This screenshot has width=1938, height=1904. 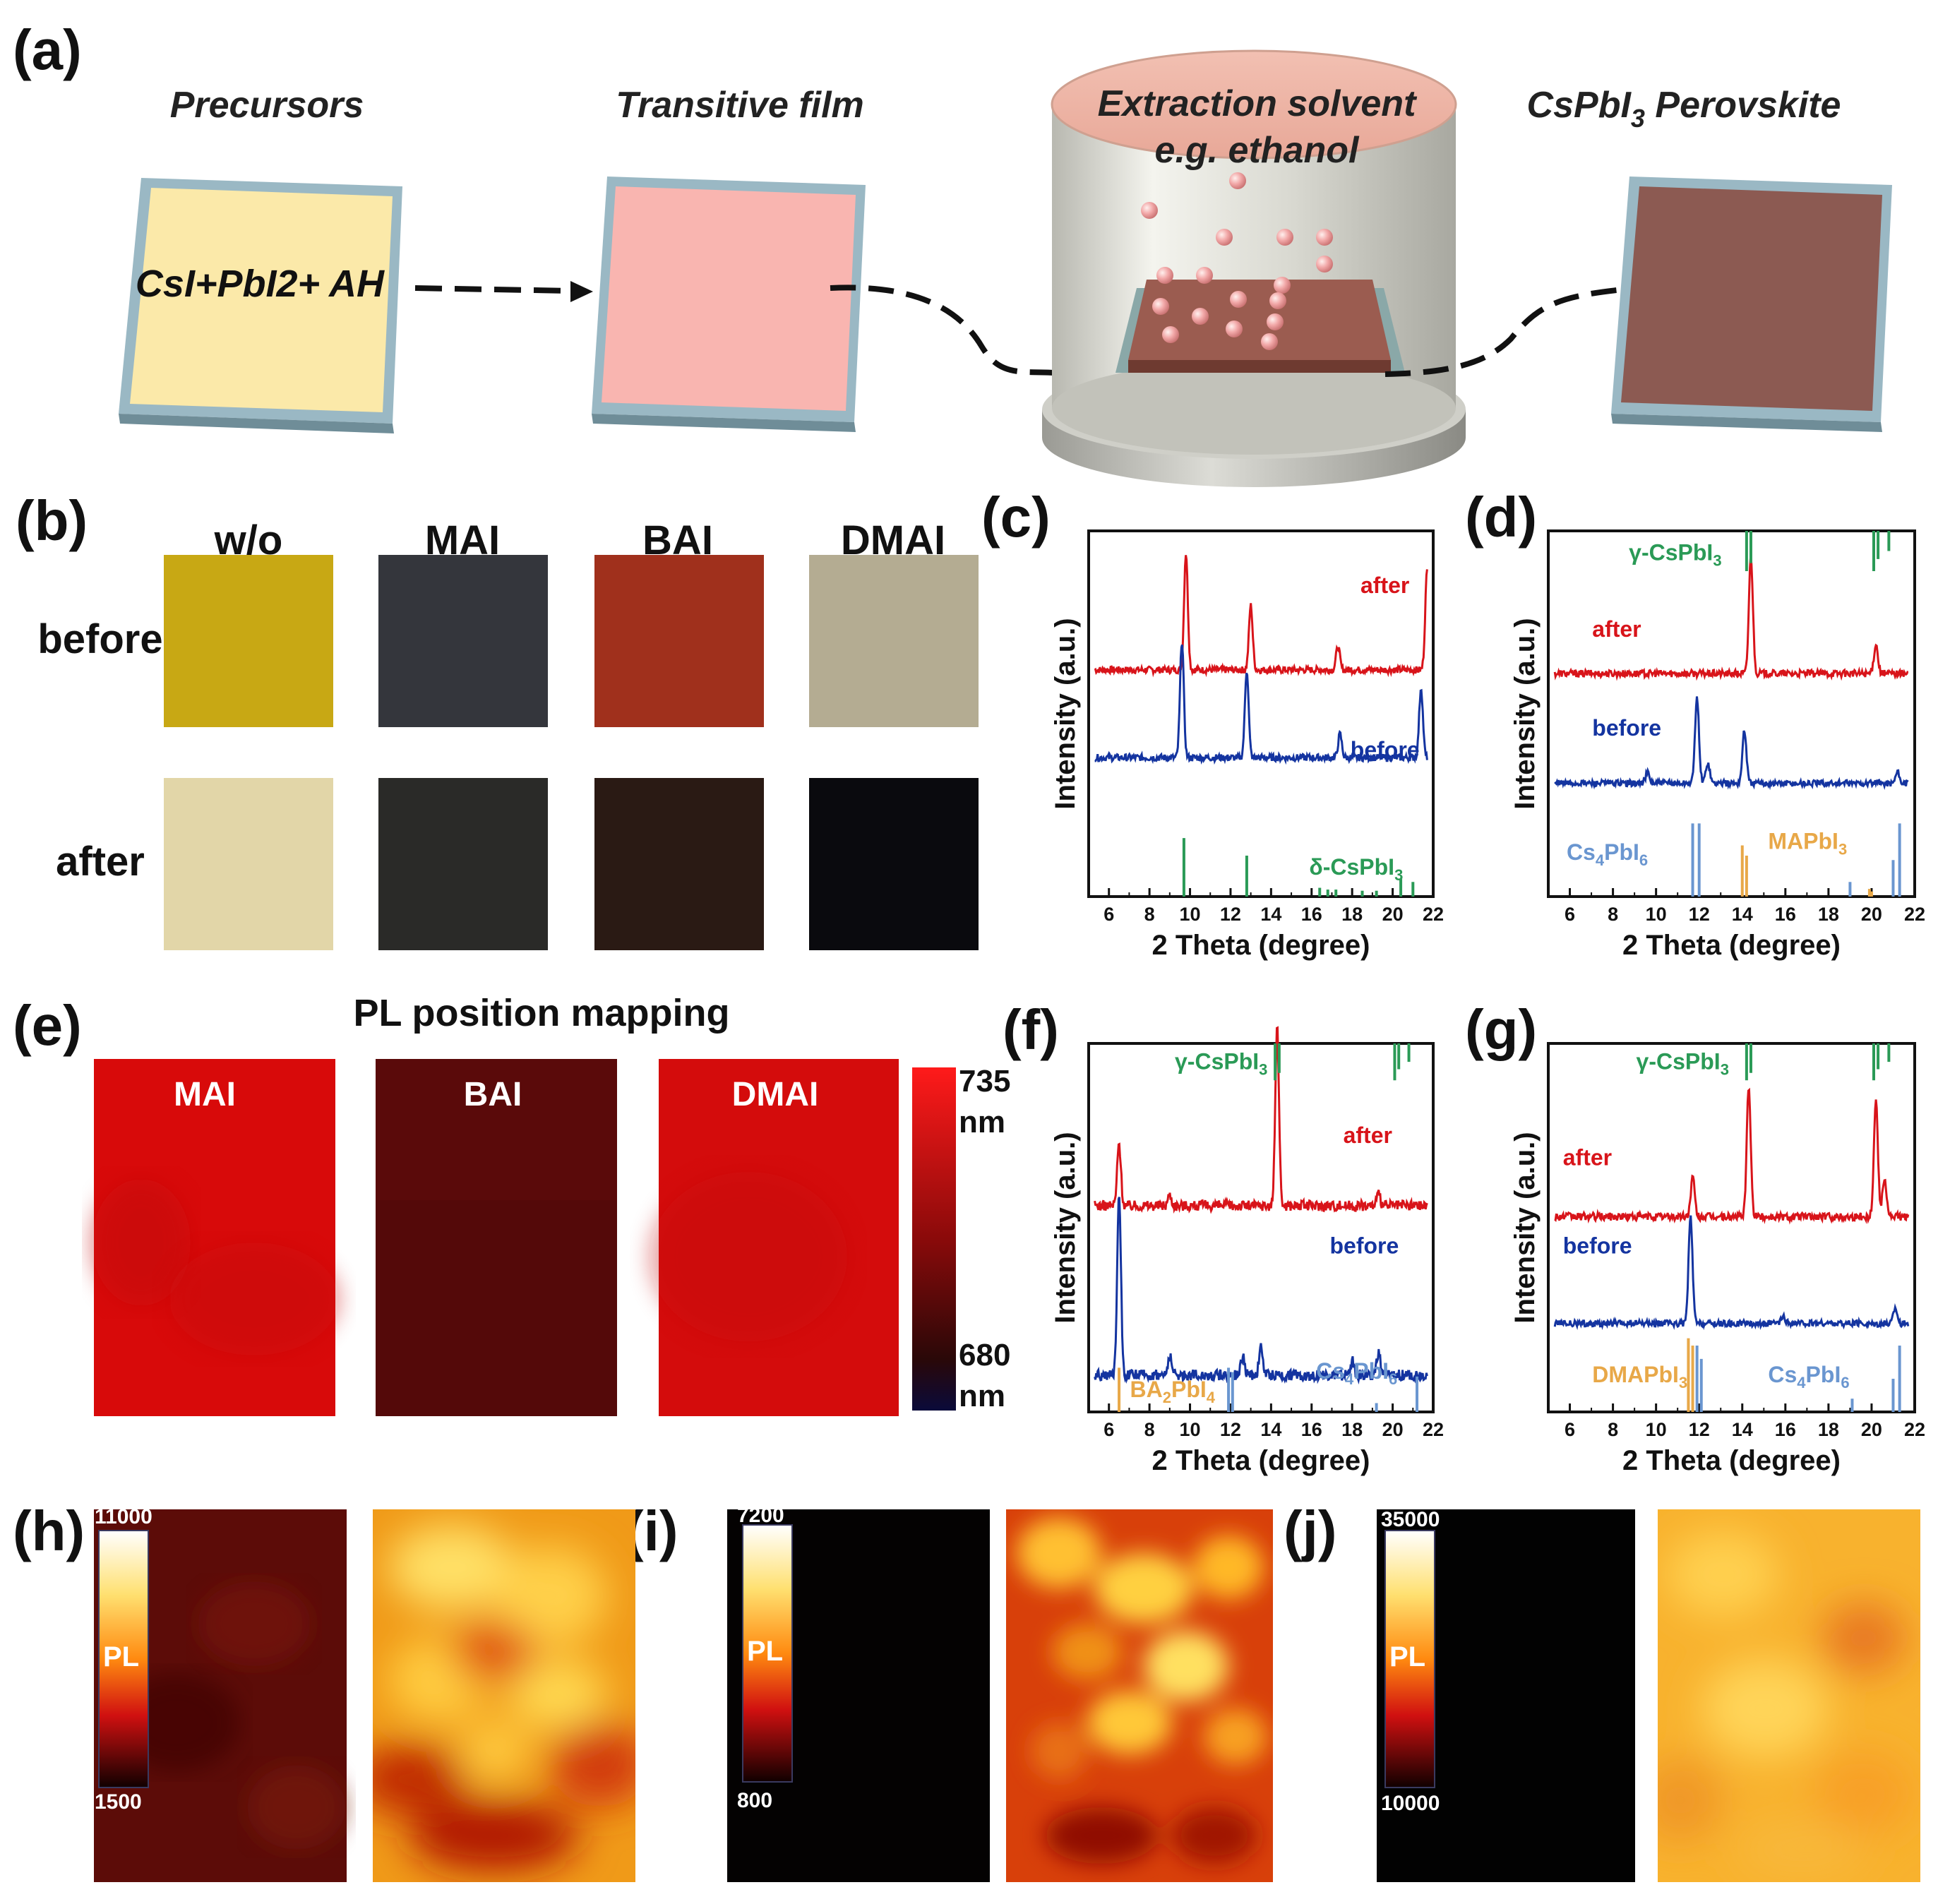 I want to click on chart-frame-d, so click(x=1731, y=713).